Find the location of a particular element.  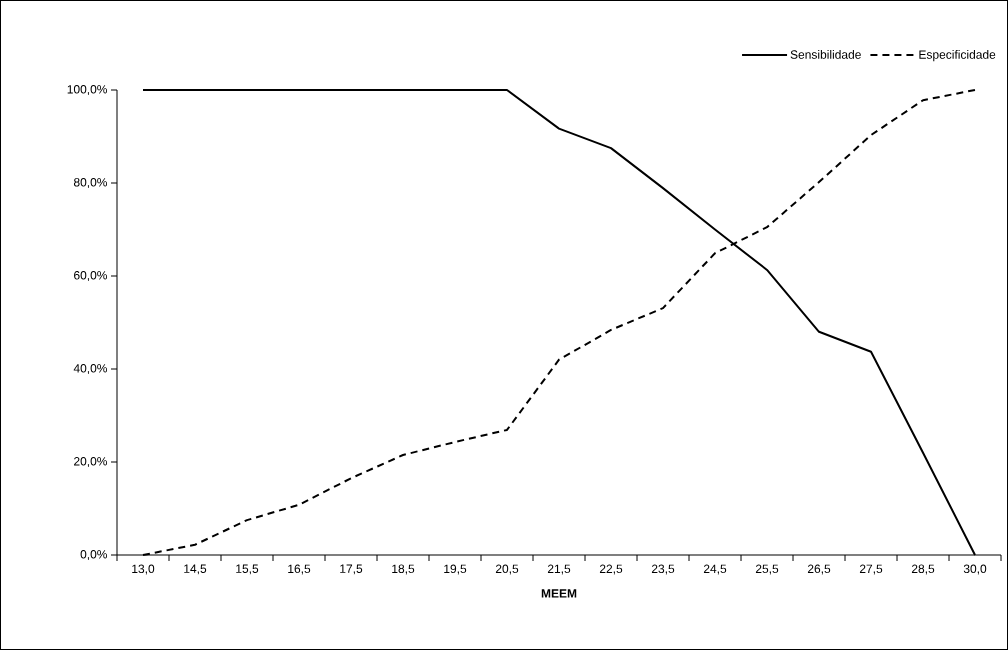

x-tick-label: 24,5 is located at coordinates (715, 569).